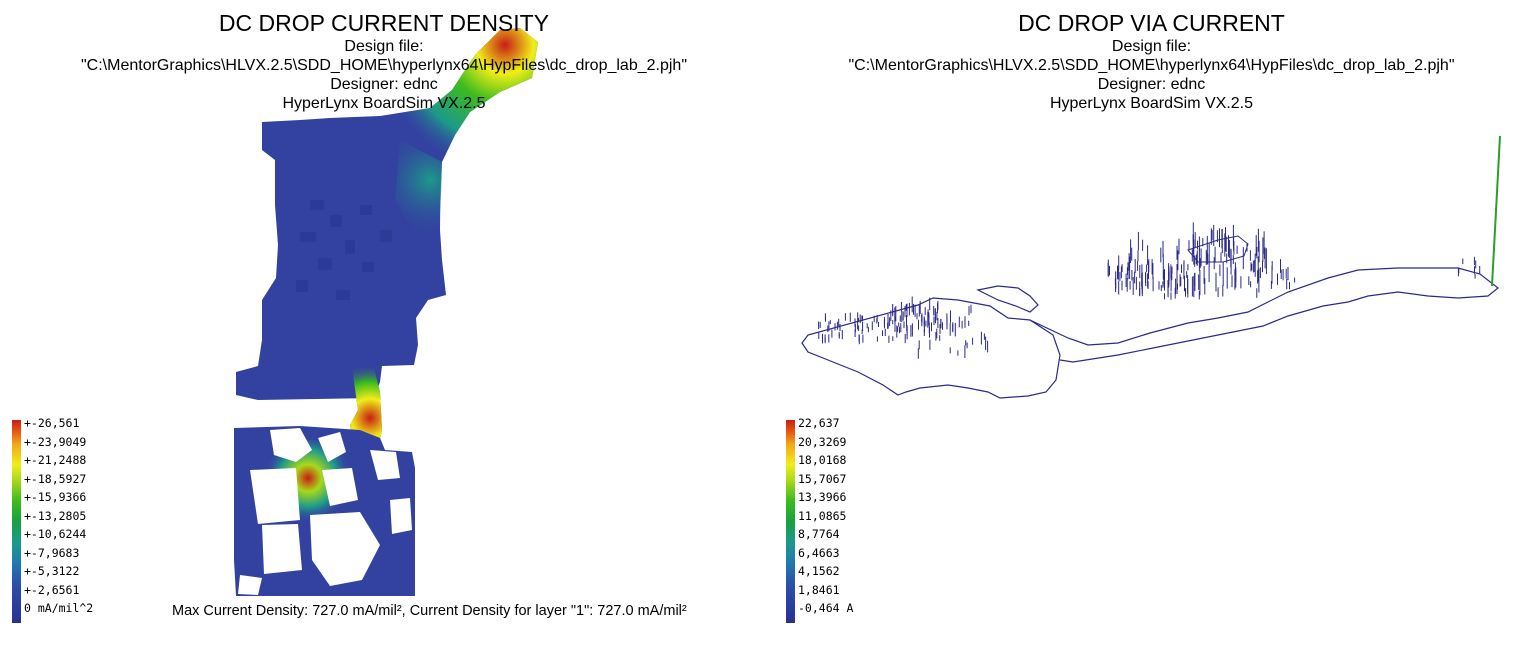  Describe the element at coordinates (52, 423) in the screenshot. I see `legend-label: +-26,561` at that location.